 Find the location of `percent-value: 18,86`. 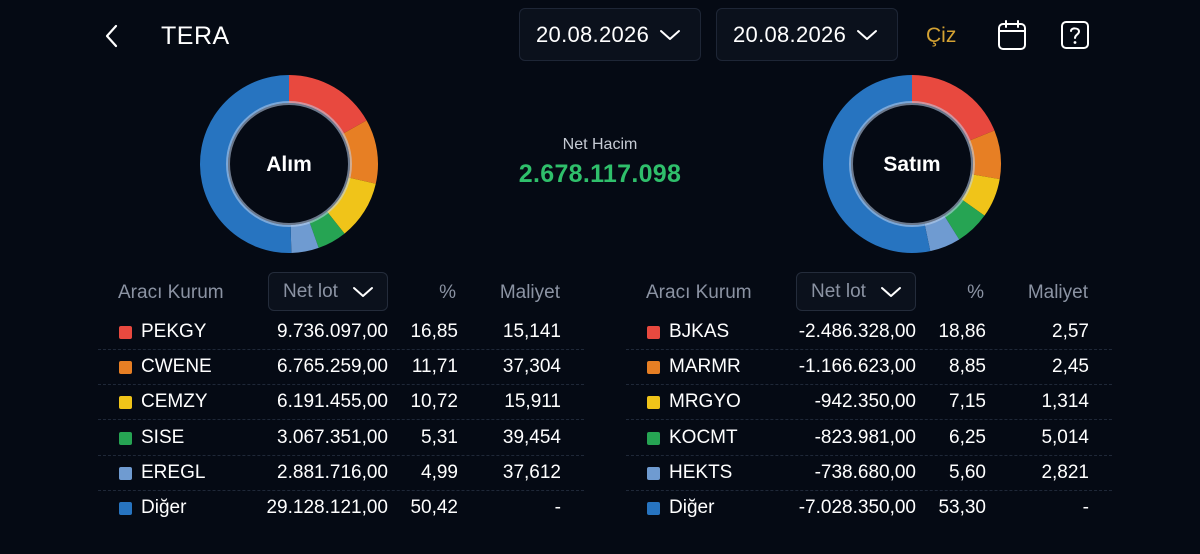

percent-value: 18,86 is located at coordinates (962, 331).